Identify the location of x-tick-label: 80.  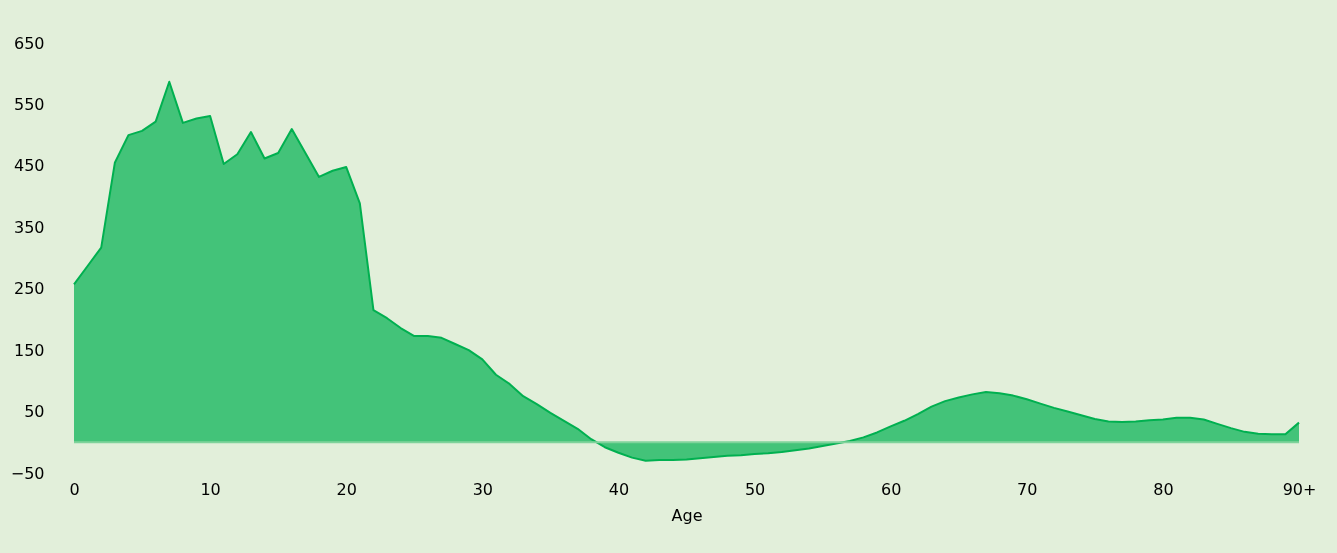
(1163, 489).